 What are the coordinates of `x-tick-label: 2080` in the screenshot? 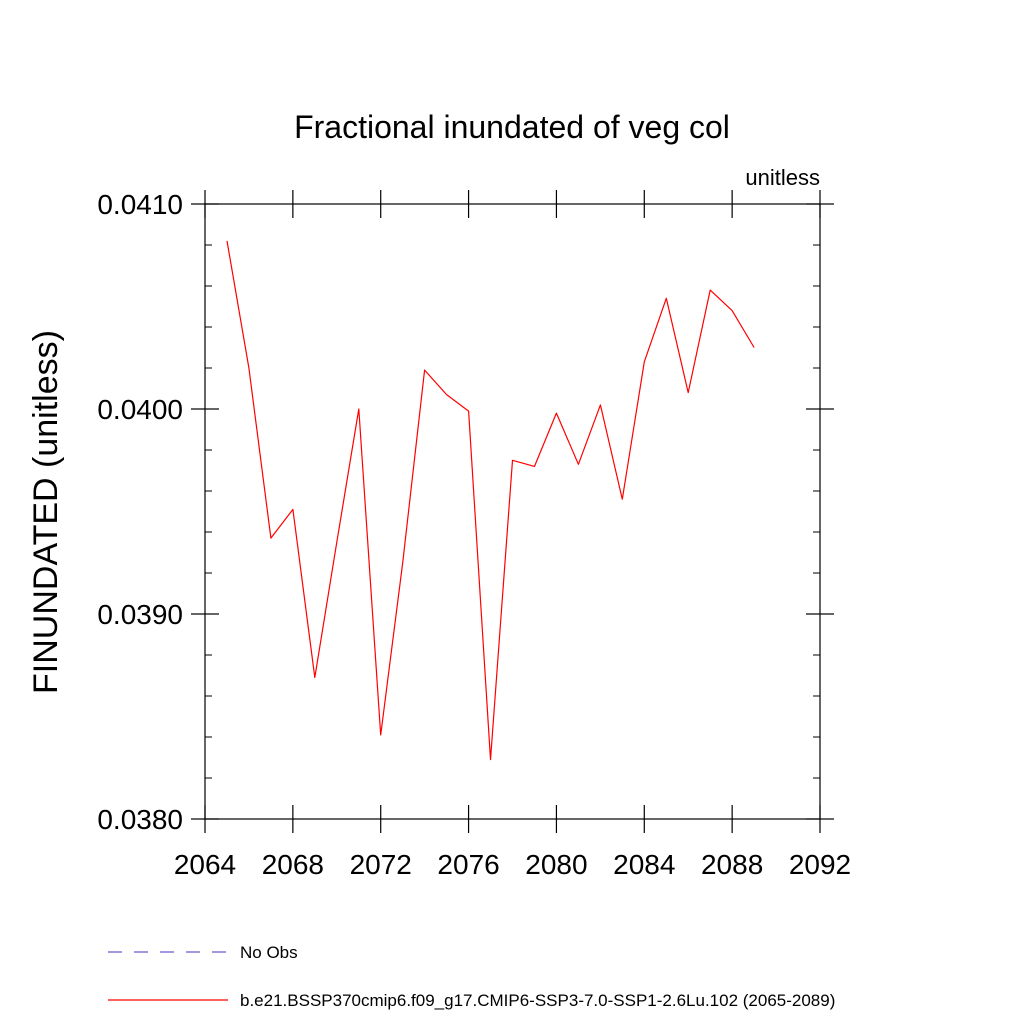 It's located at (556, 864).